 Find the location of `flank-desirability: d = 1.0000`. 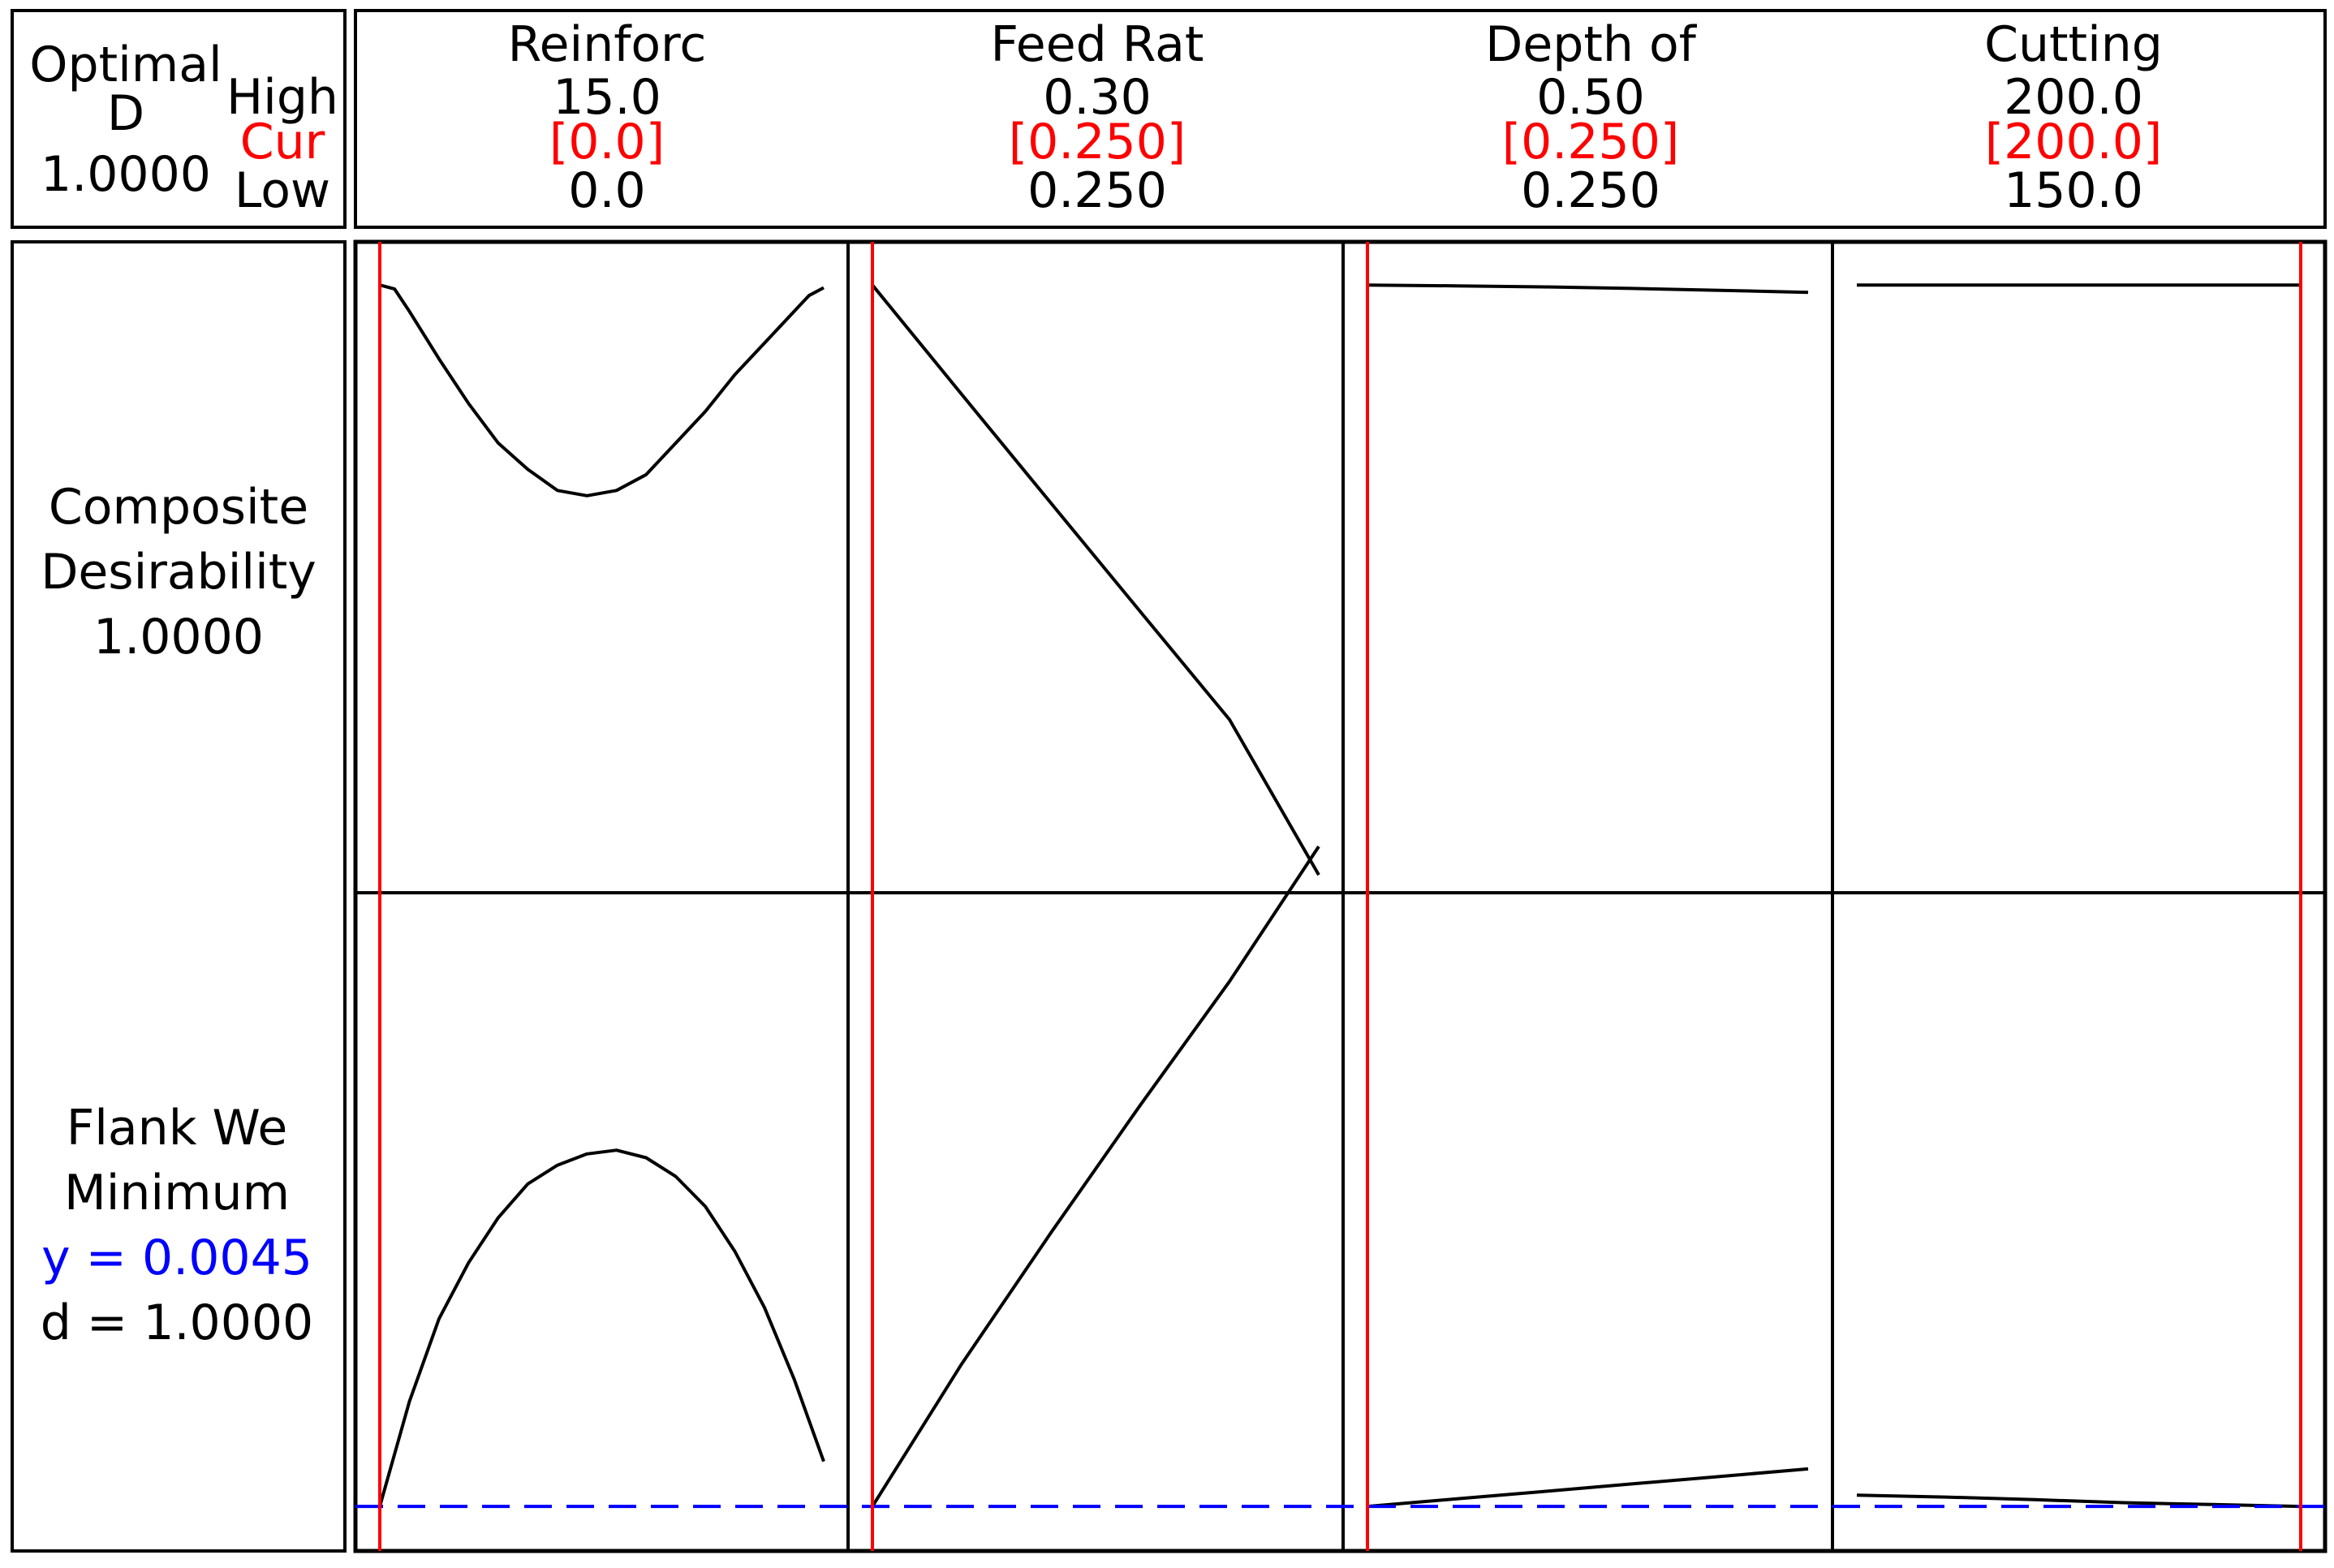

flank-desirability: d = 1.0000 is located at coordinates (177, 1323).